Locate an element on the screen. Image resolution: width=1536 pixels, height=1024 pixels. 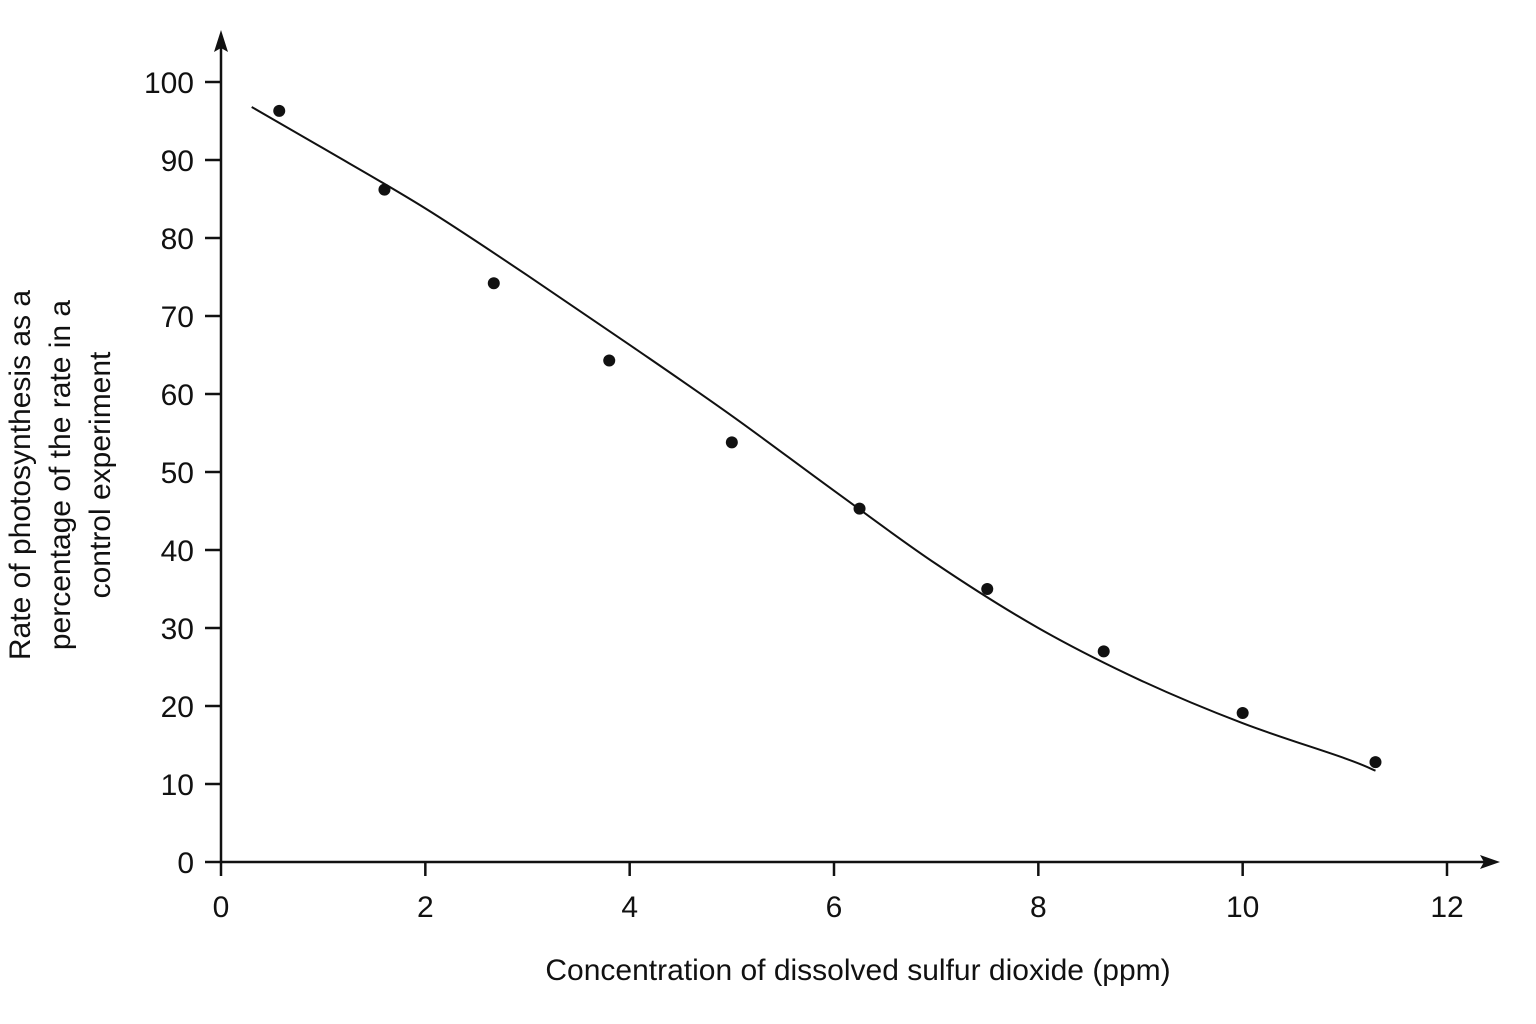
y-tick-label: 0 is located at coordinates (185, 863).